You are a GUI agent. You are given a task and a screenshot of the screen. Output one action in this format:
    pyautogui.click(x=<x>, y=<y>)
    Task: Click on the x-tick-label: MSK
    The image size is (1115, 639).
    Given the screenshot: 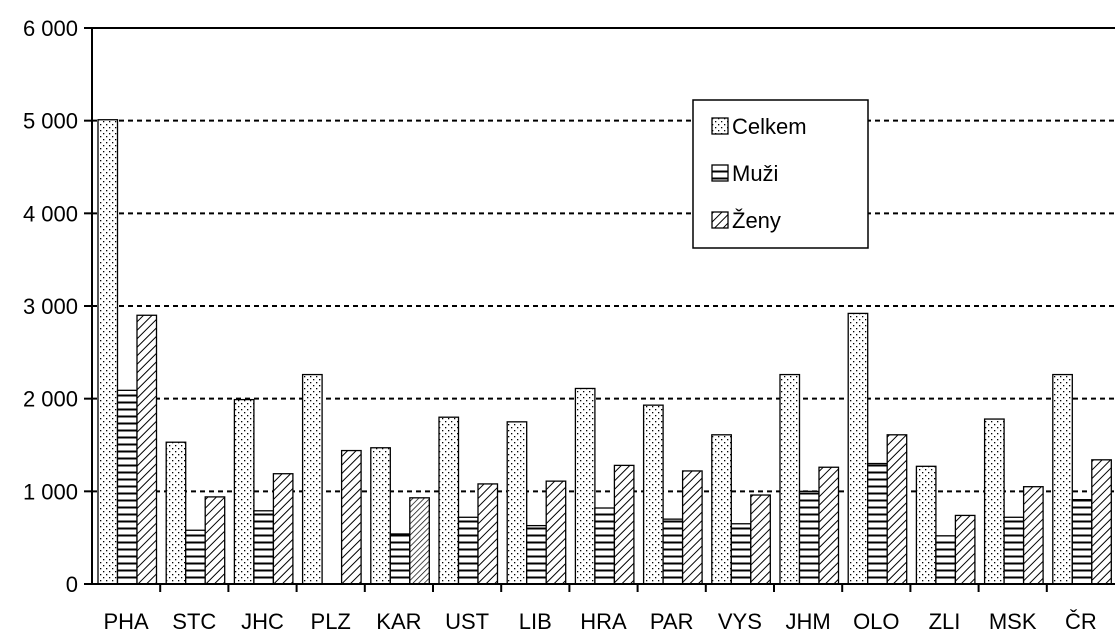 What is the action you would take?
    pyautogui.click(x=1013, y=621)
    